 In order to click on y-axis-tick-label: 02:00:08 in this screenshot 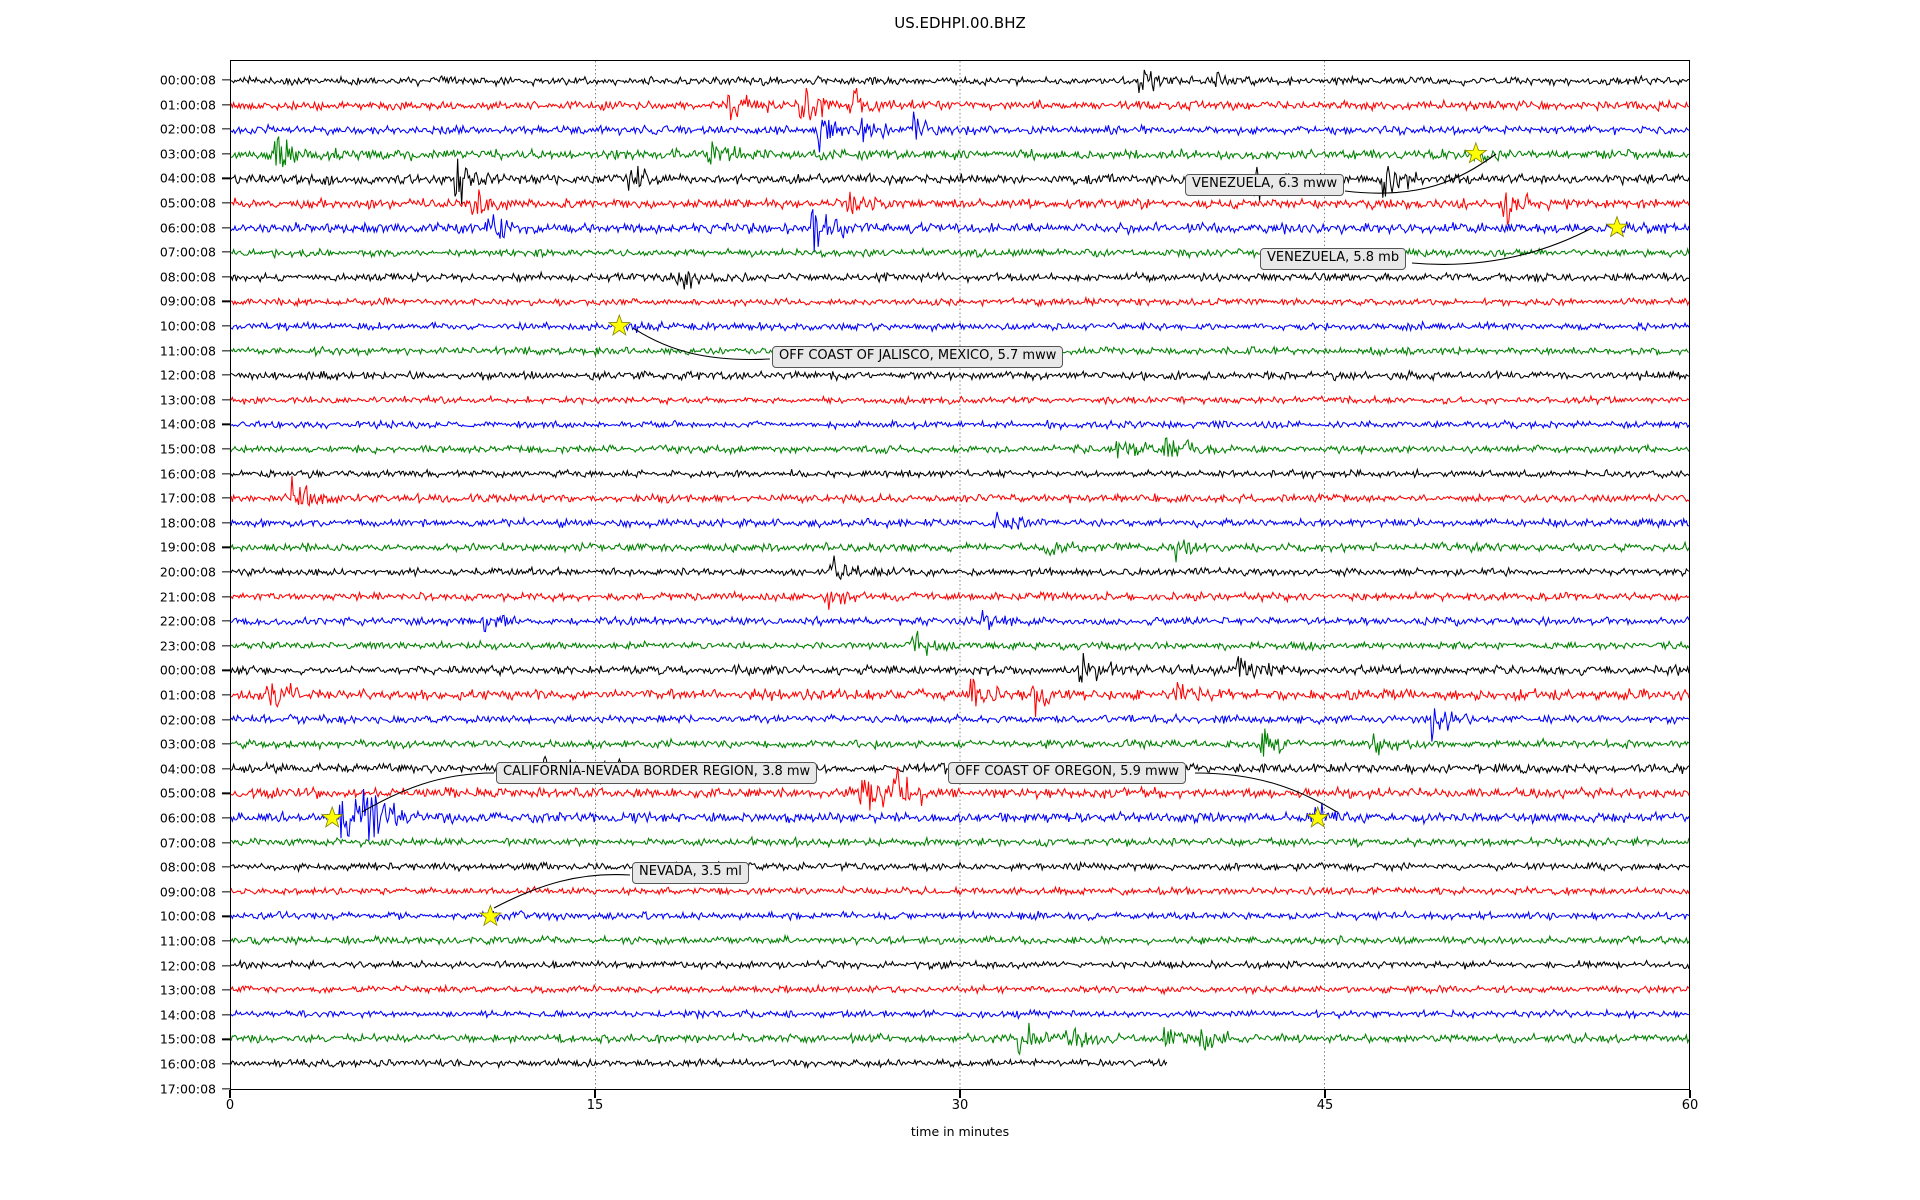, I will do `click(187, 720)`.